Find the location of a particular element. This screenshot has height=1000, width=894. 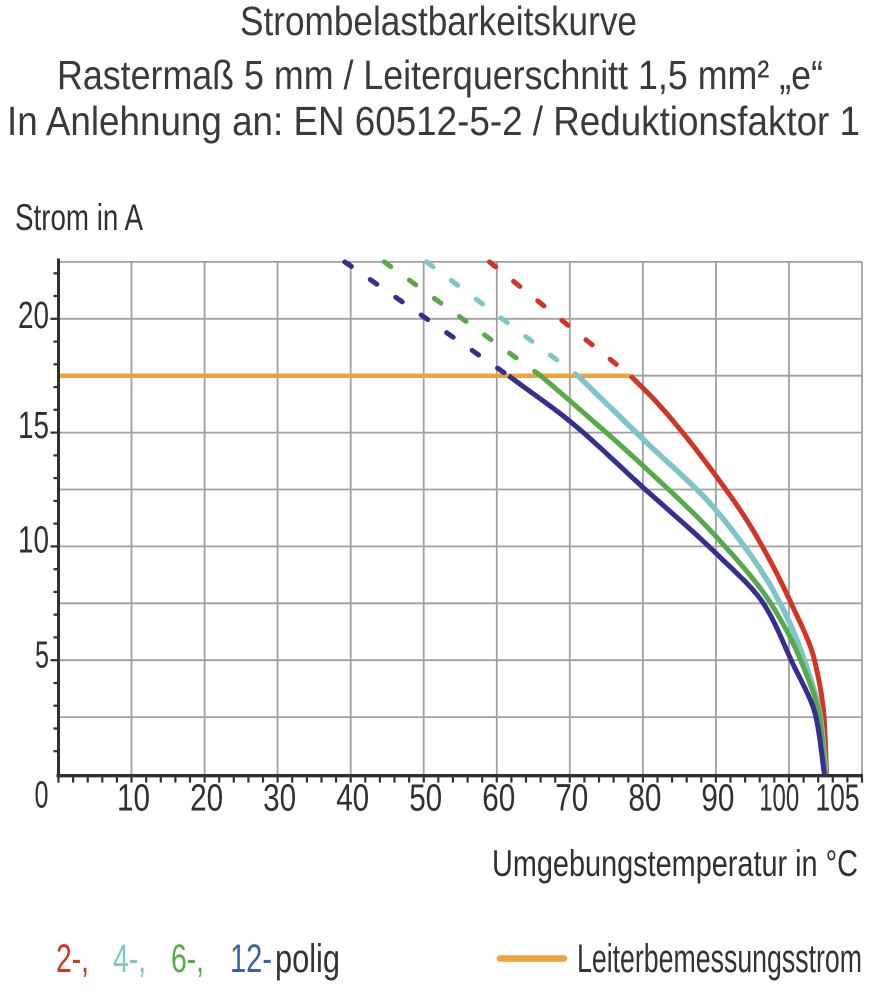

svg-text: 90 is located at coordinates (717, 799).